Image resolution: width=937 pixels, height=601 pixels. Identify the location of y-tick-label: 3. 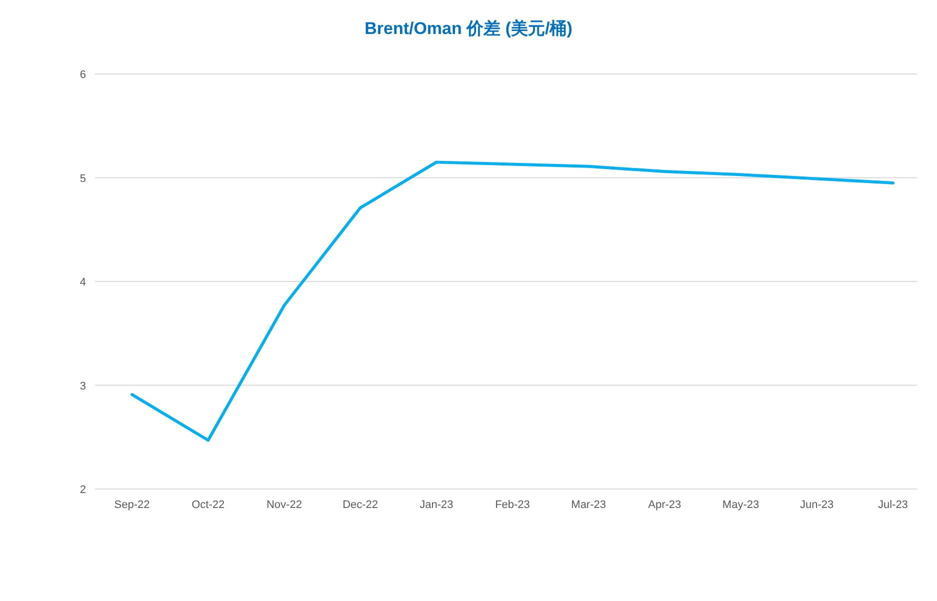
(83, 386).